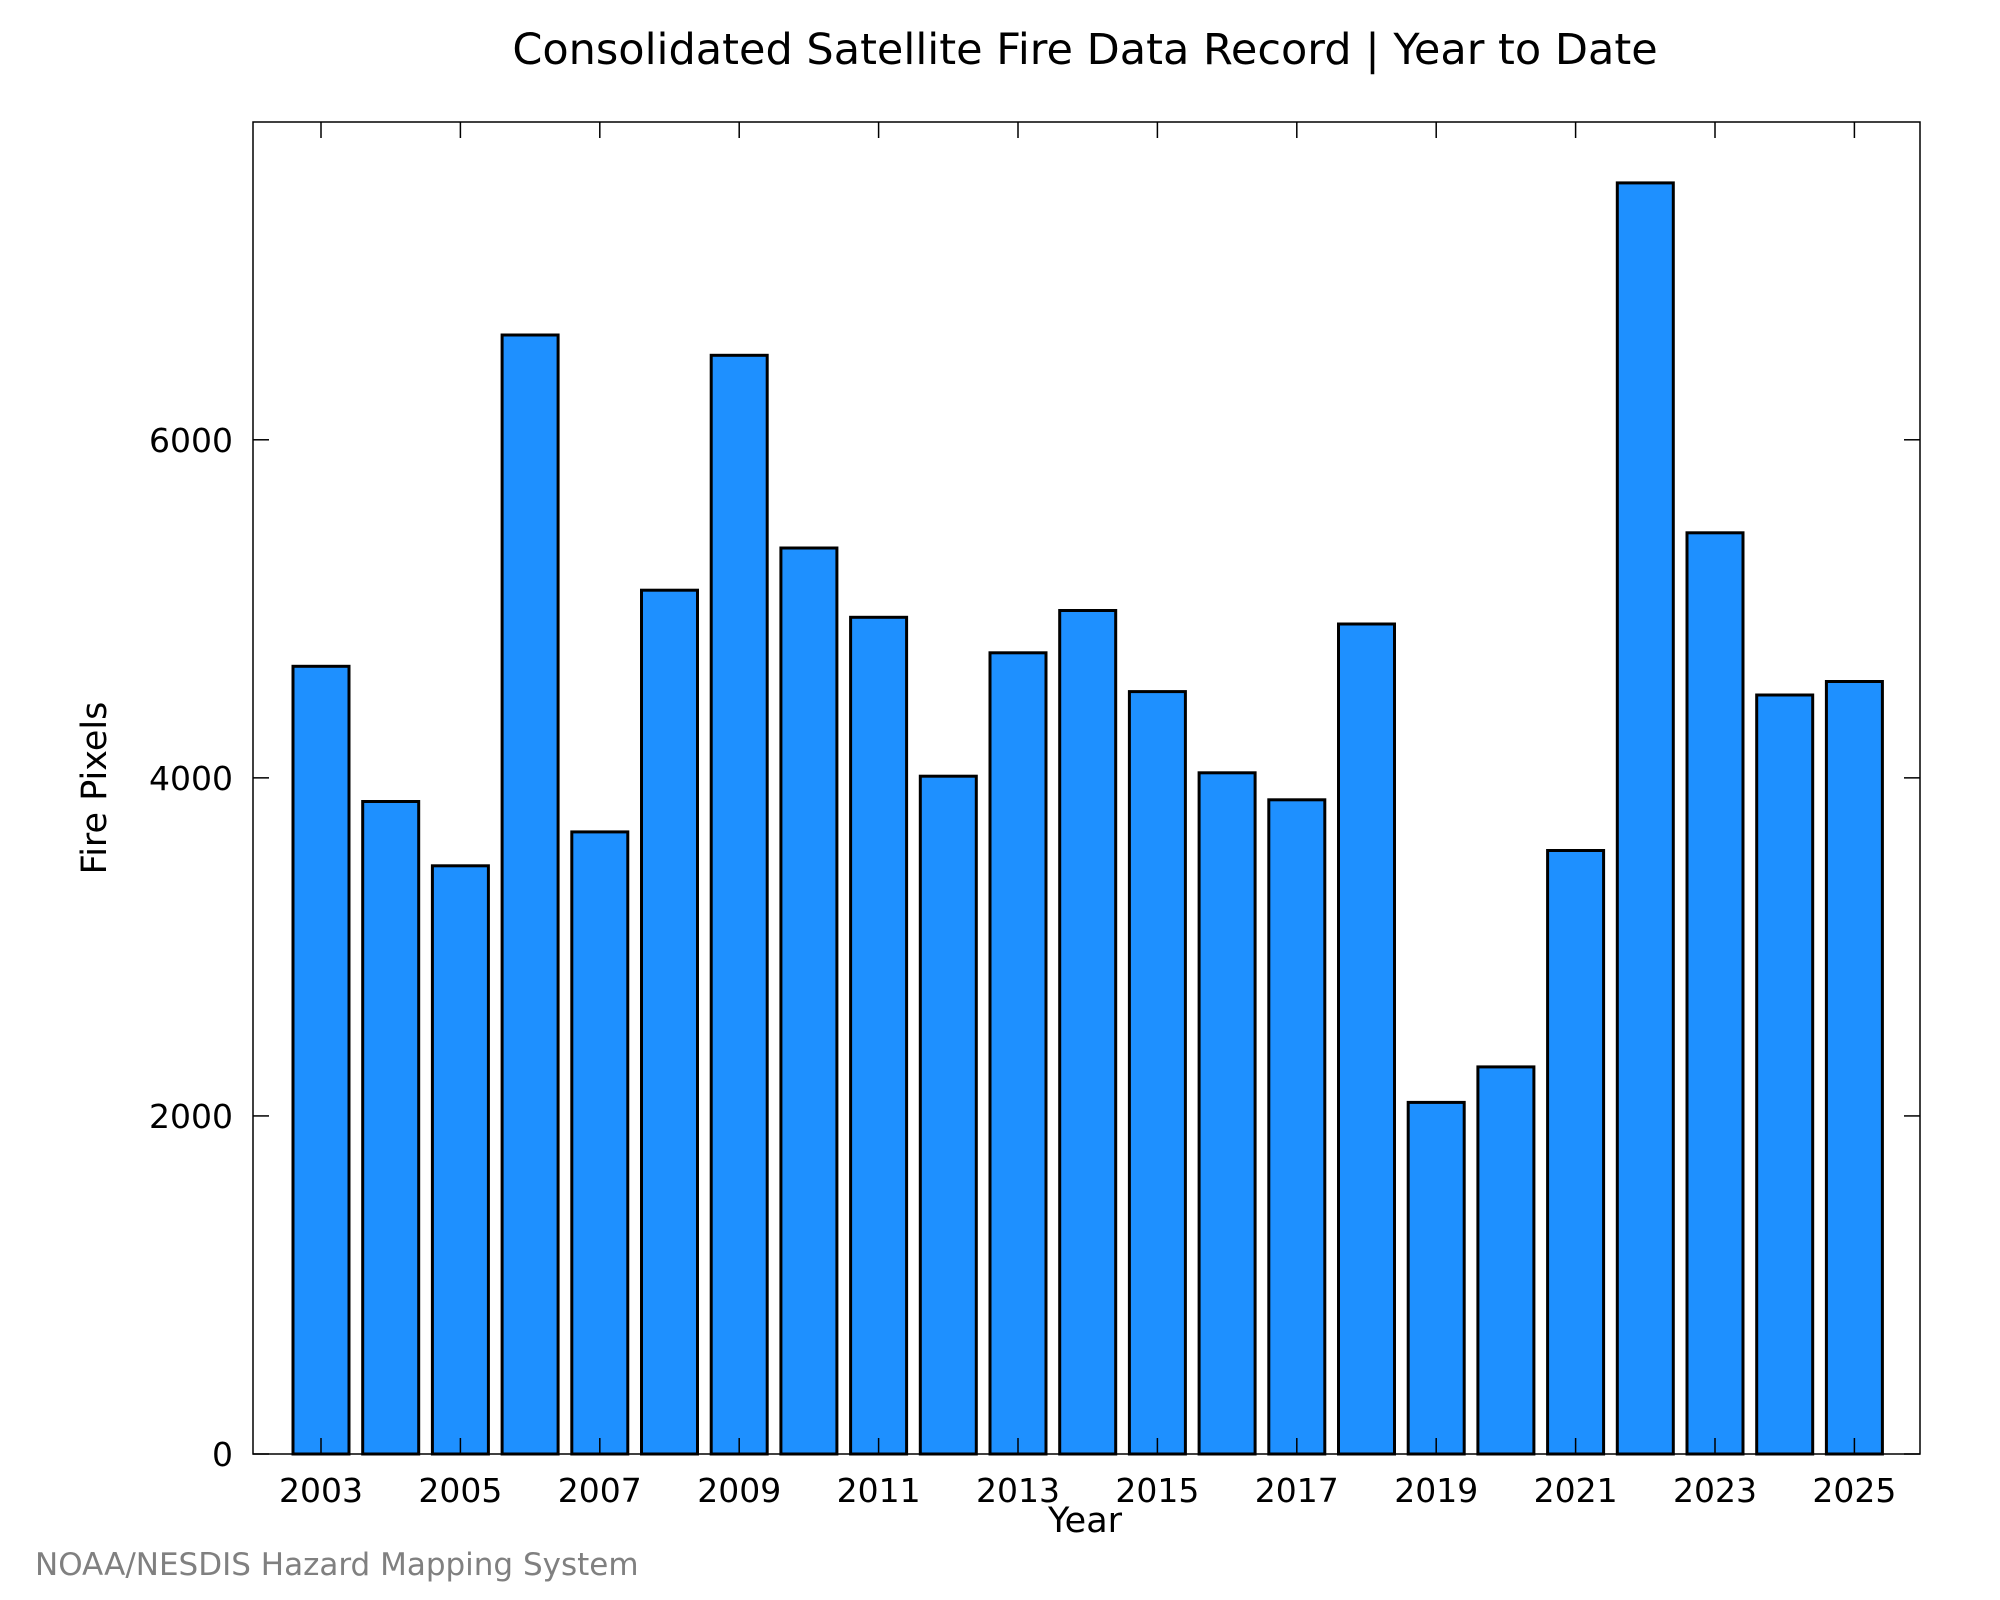 Image resolution: width=2000 pixels, height=1600 pixels. I want to click on bar-2005, so click(460, 1160).